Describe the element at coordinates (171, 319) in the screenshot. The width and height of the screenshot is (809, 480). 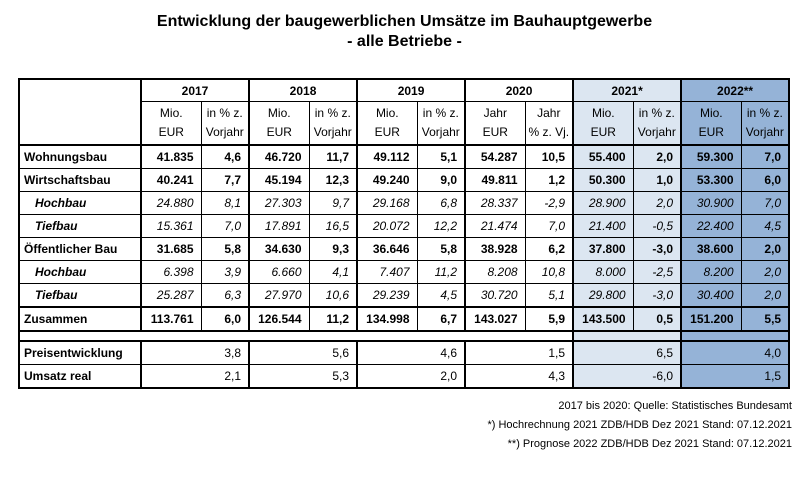
I see `value-cell: 113.761` at that location.